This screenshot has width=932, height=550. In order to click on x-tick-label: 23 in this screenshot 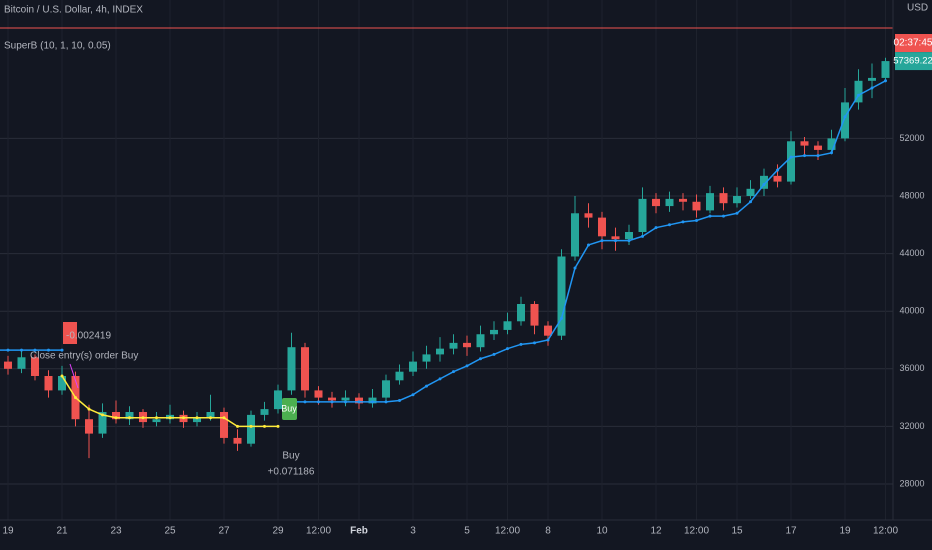, I will do `click(116, 531)`.